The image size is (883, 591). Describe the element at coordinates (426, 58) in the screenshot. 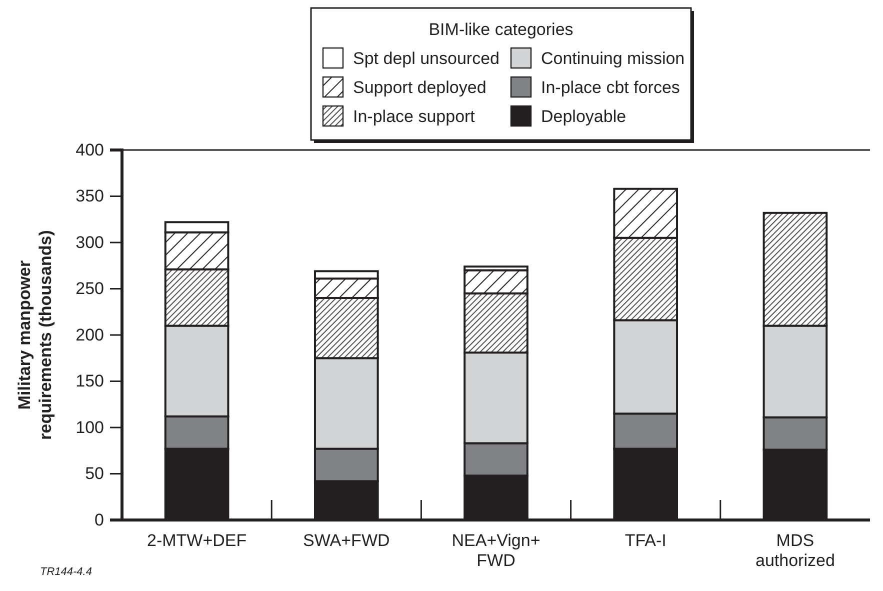

I see `legend-label: Spt depl unsourced` at that location.